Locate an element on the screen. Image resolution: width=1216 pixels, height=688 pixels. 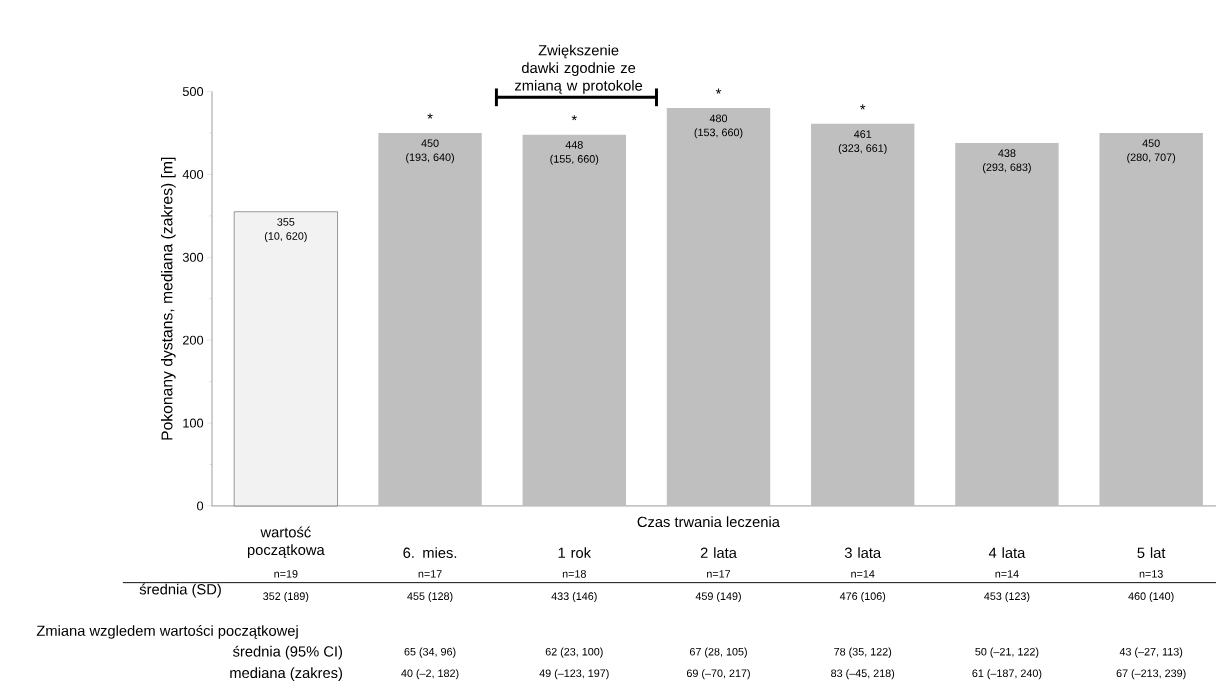
data-label: 461 is located at coordinates (862, 134).